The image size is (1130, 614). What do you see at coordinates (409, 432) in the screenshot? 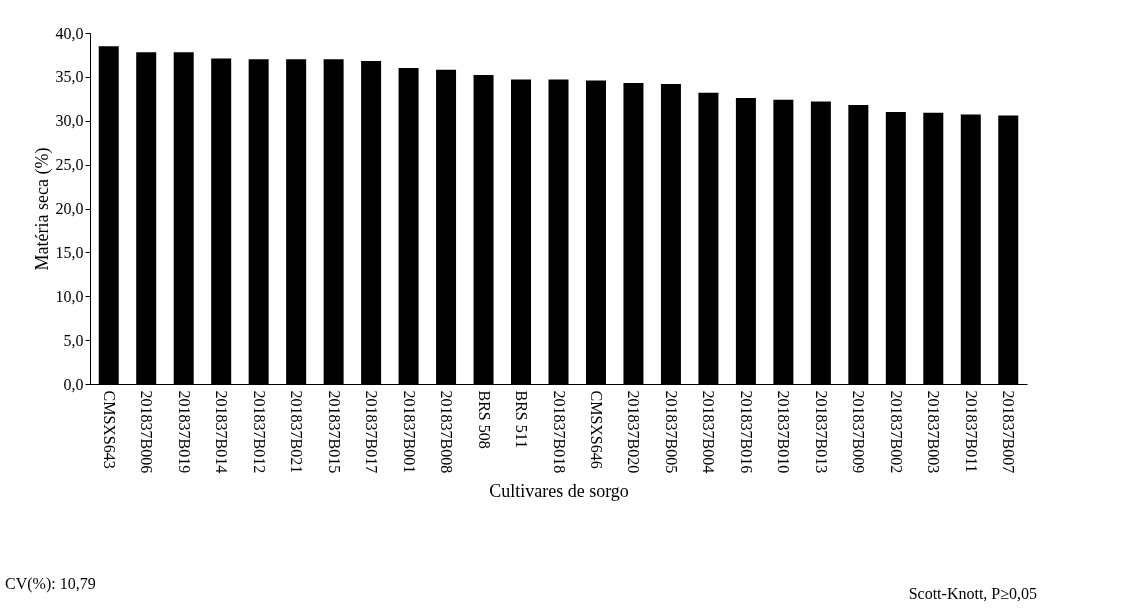
I see `x-tick-label: 201837B001` at bounding box center [409, 432].